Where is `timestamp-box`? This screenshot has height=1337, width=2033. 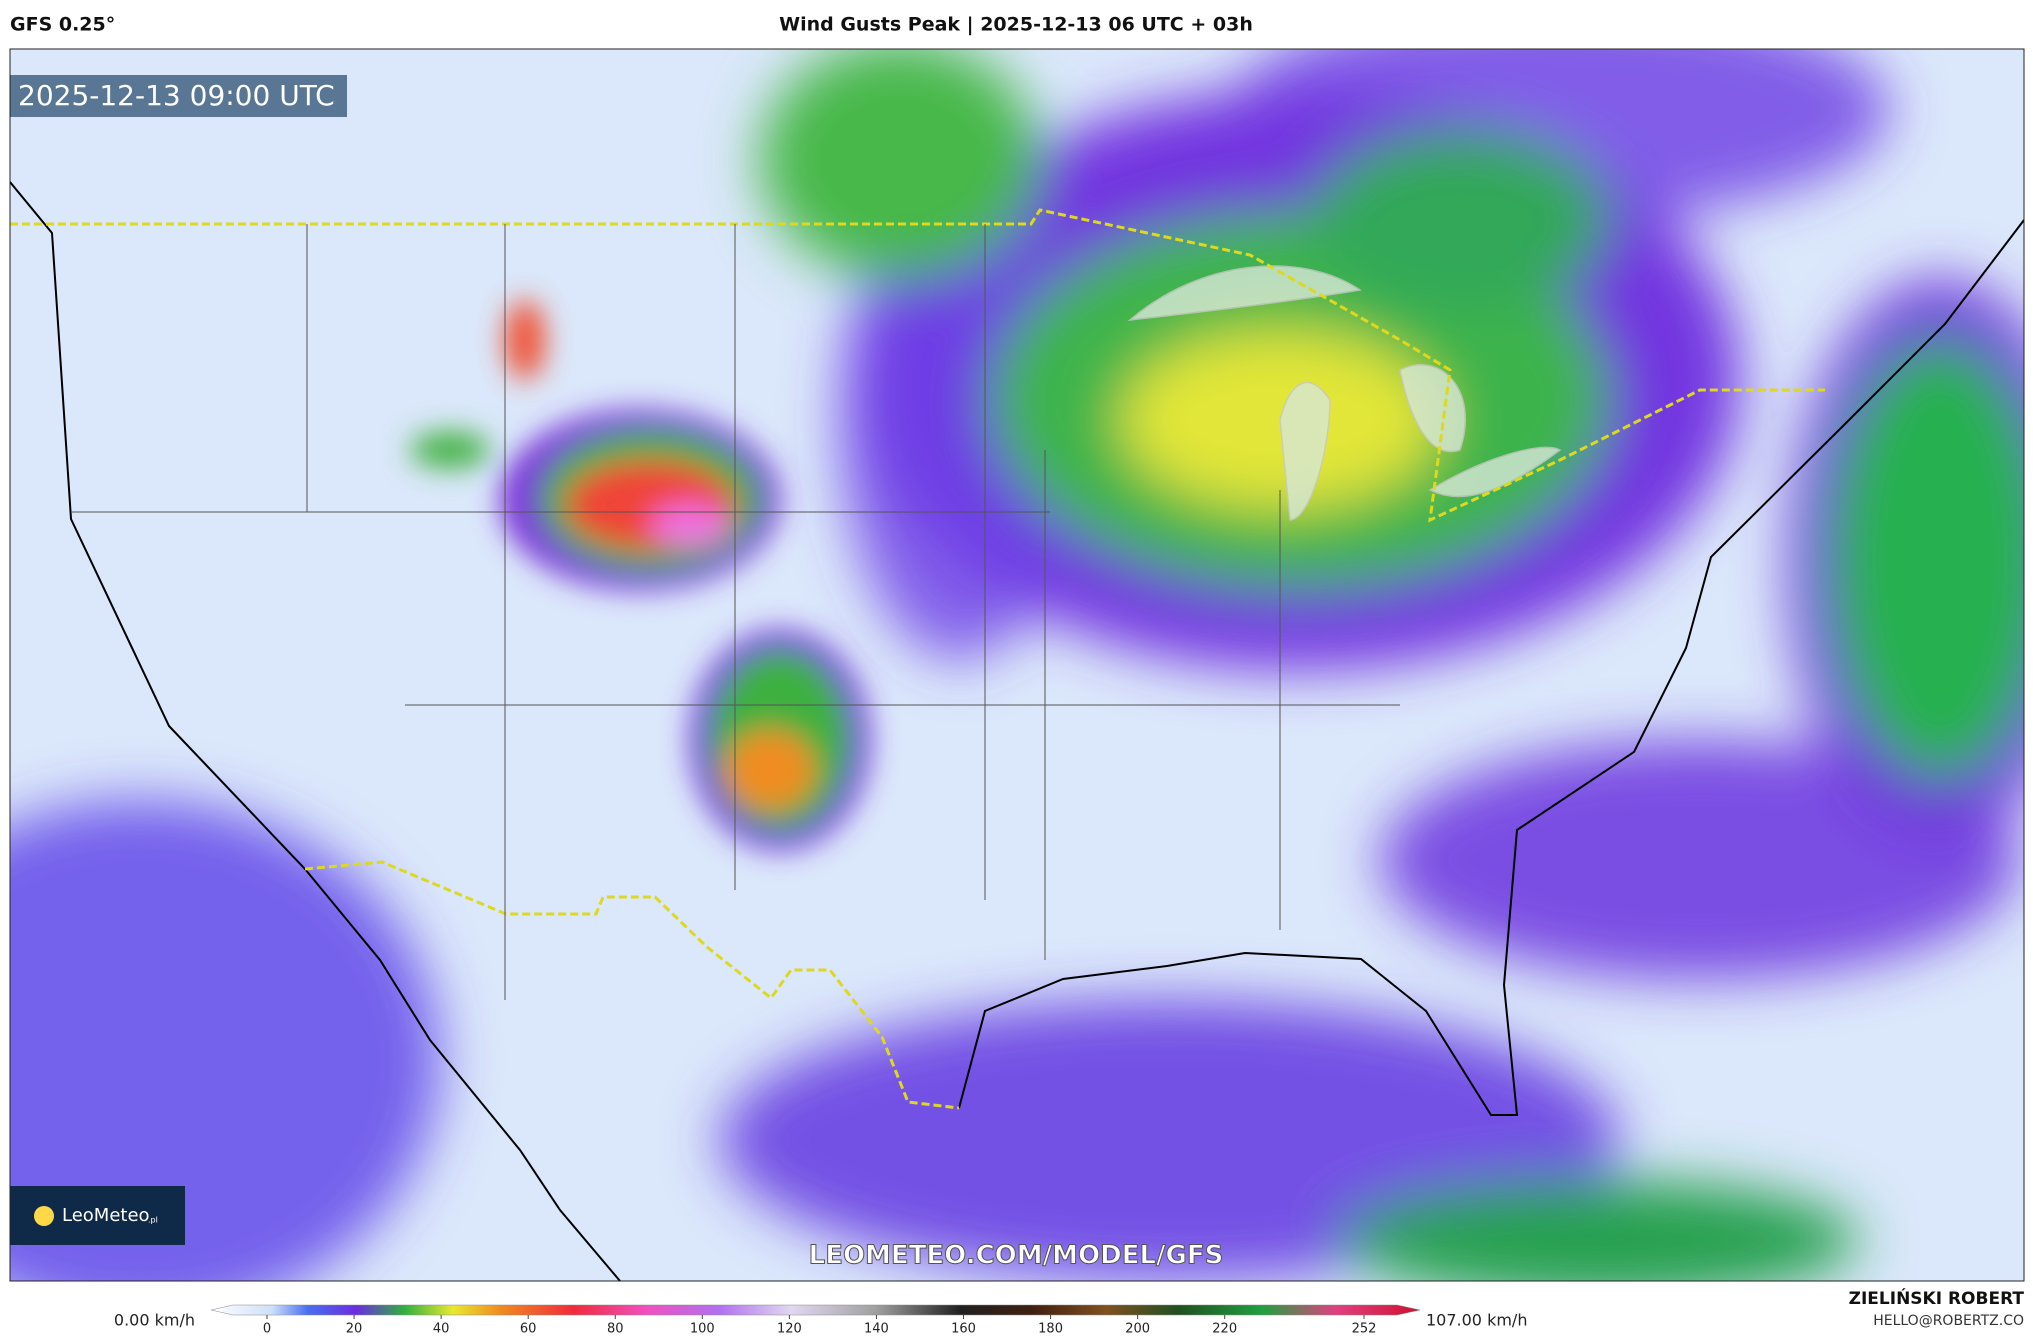 timestamp-box is located at coordinates (178, 96).